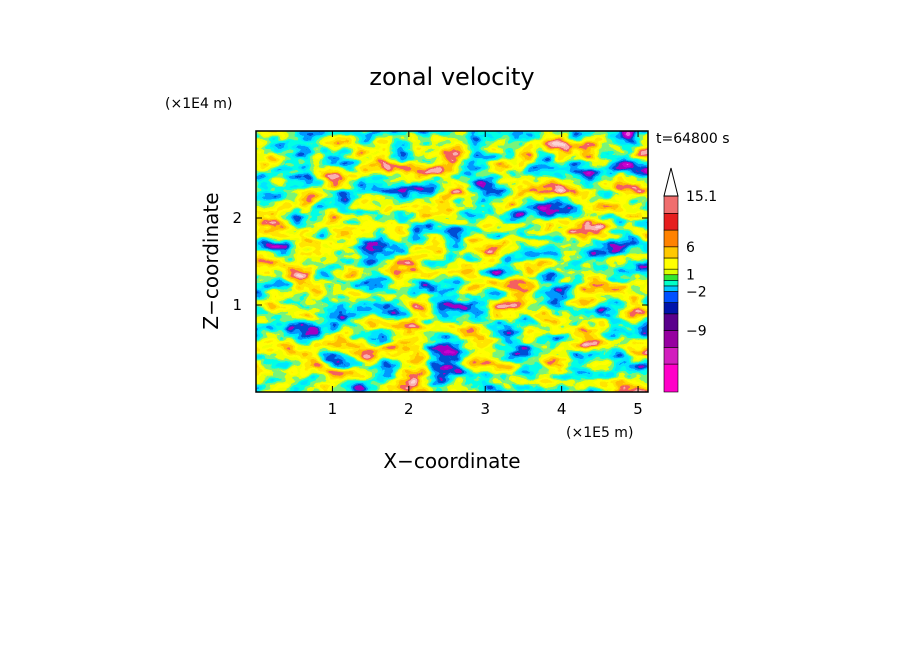 The width and height of the screenshot is (904, 654). What do you see at coordinates (409, 409) in the screenshot?
I see `x-tick-label: 2` at bounding box center [409, 409].